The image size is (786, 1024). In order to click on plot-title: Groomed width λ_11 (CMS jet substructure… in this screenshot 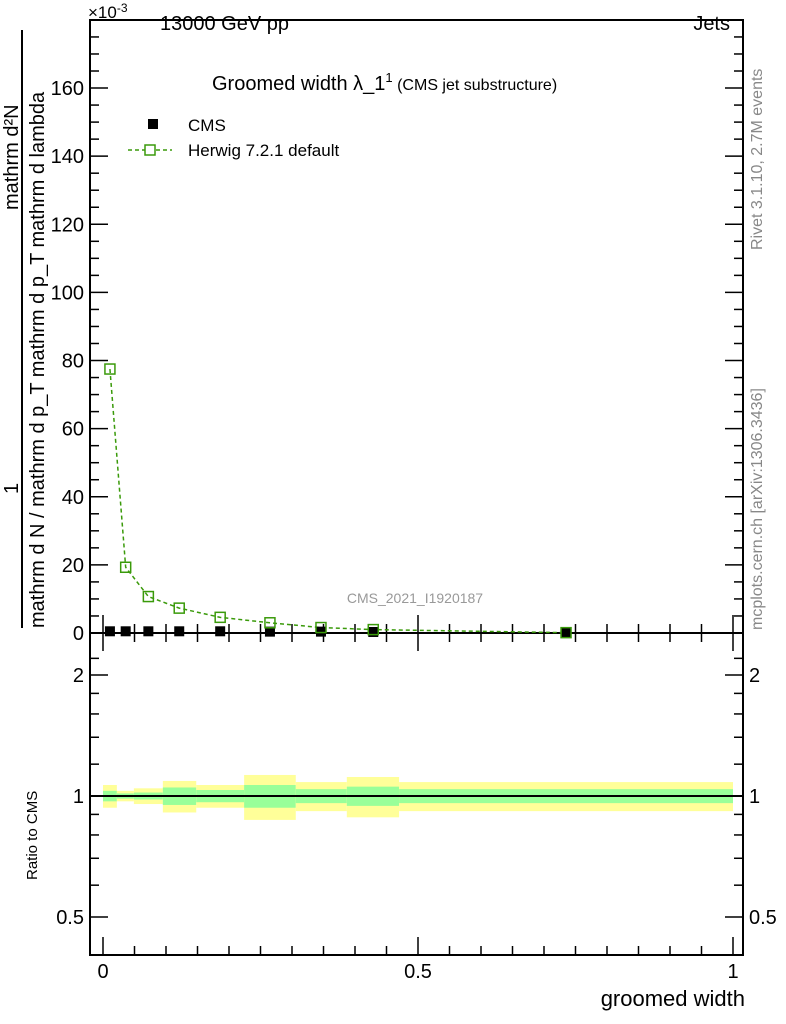, I will do `click(384, 82)`.